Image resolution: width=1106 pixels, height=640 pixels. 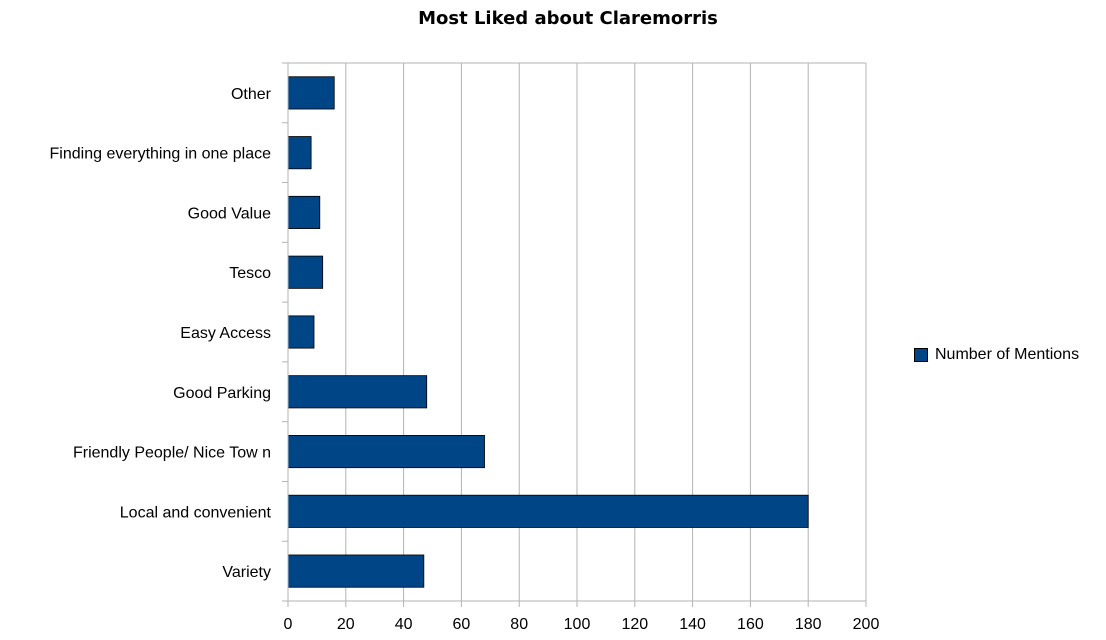 I want to click on x-tick-label: 80, so click(x=519, y=624).